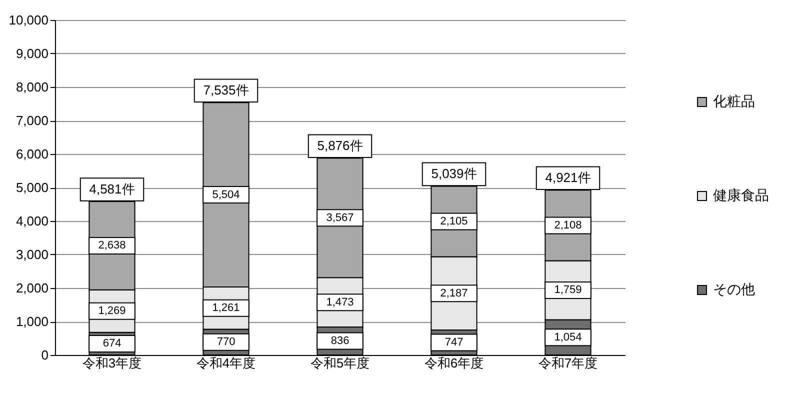 The height and width of the screenshot is (401, 800). Describe the element at coordinates (454, 342) in the screenshot. I see `data-label: 747` at that location.